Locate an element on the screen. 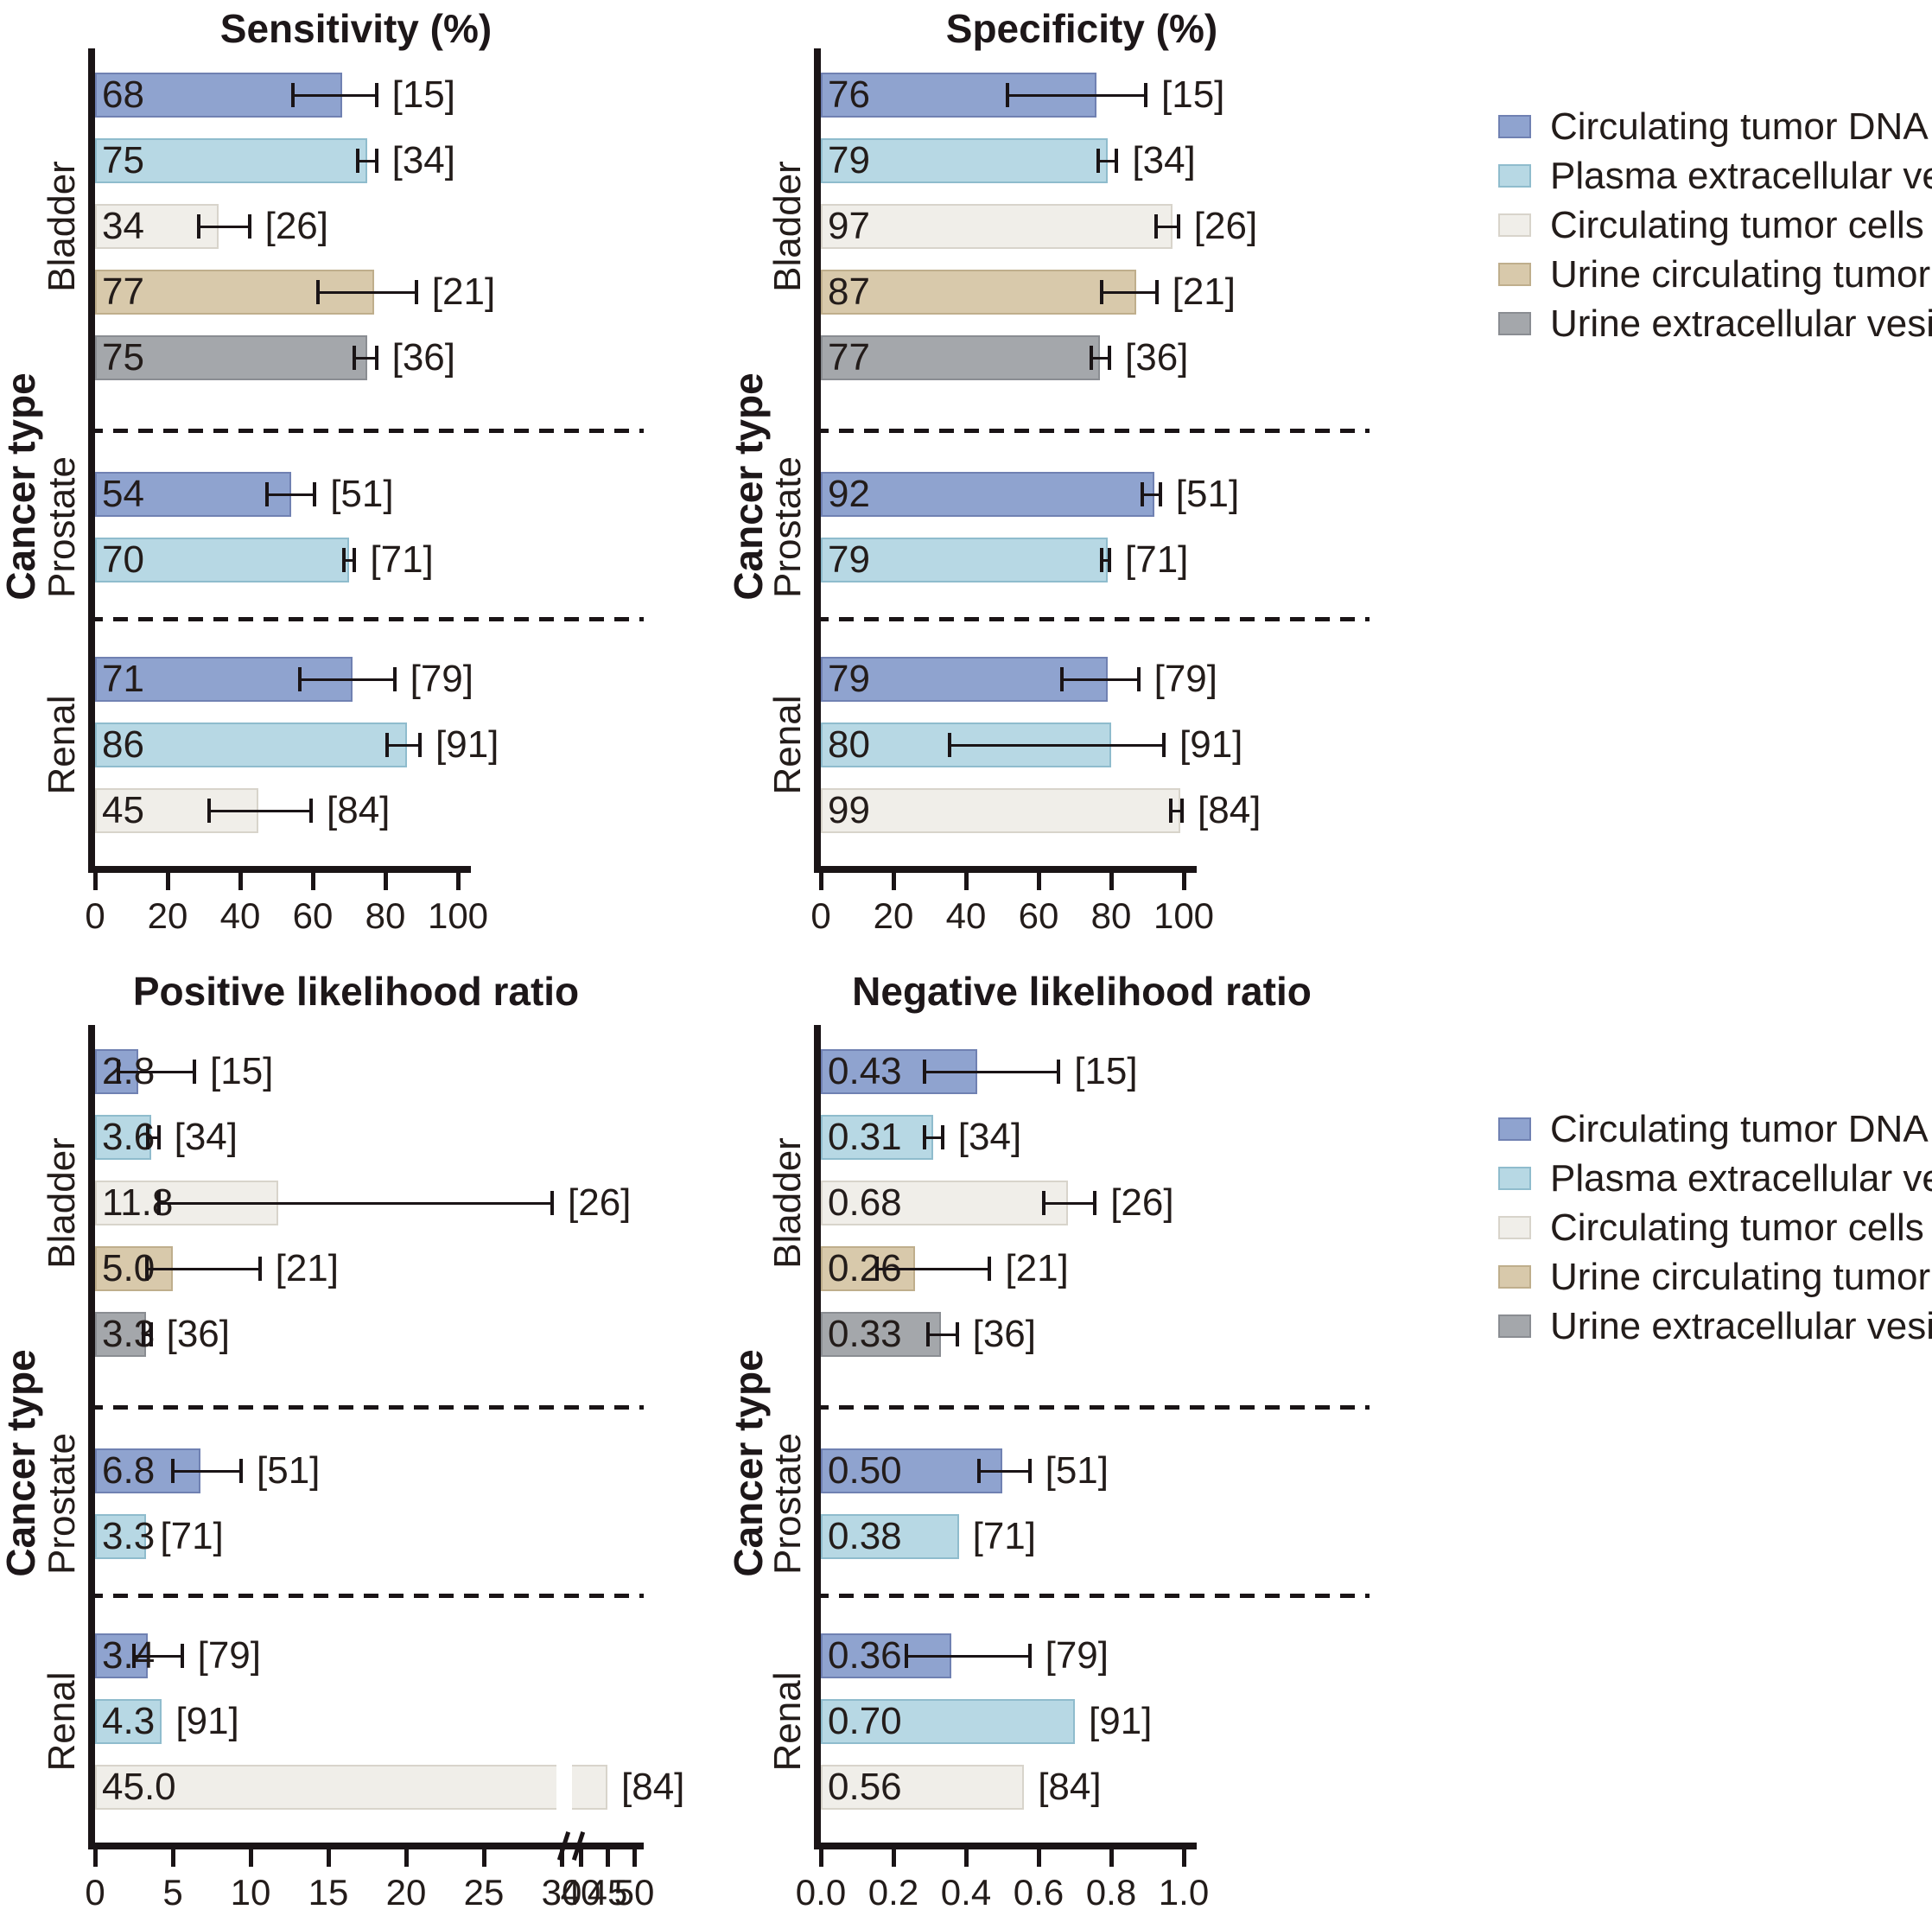  bar-axis-break-gap is located at coordinates (564, 1787).